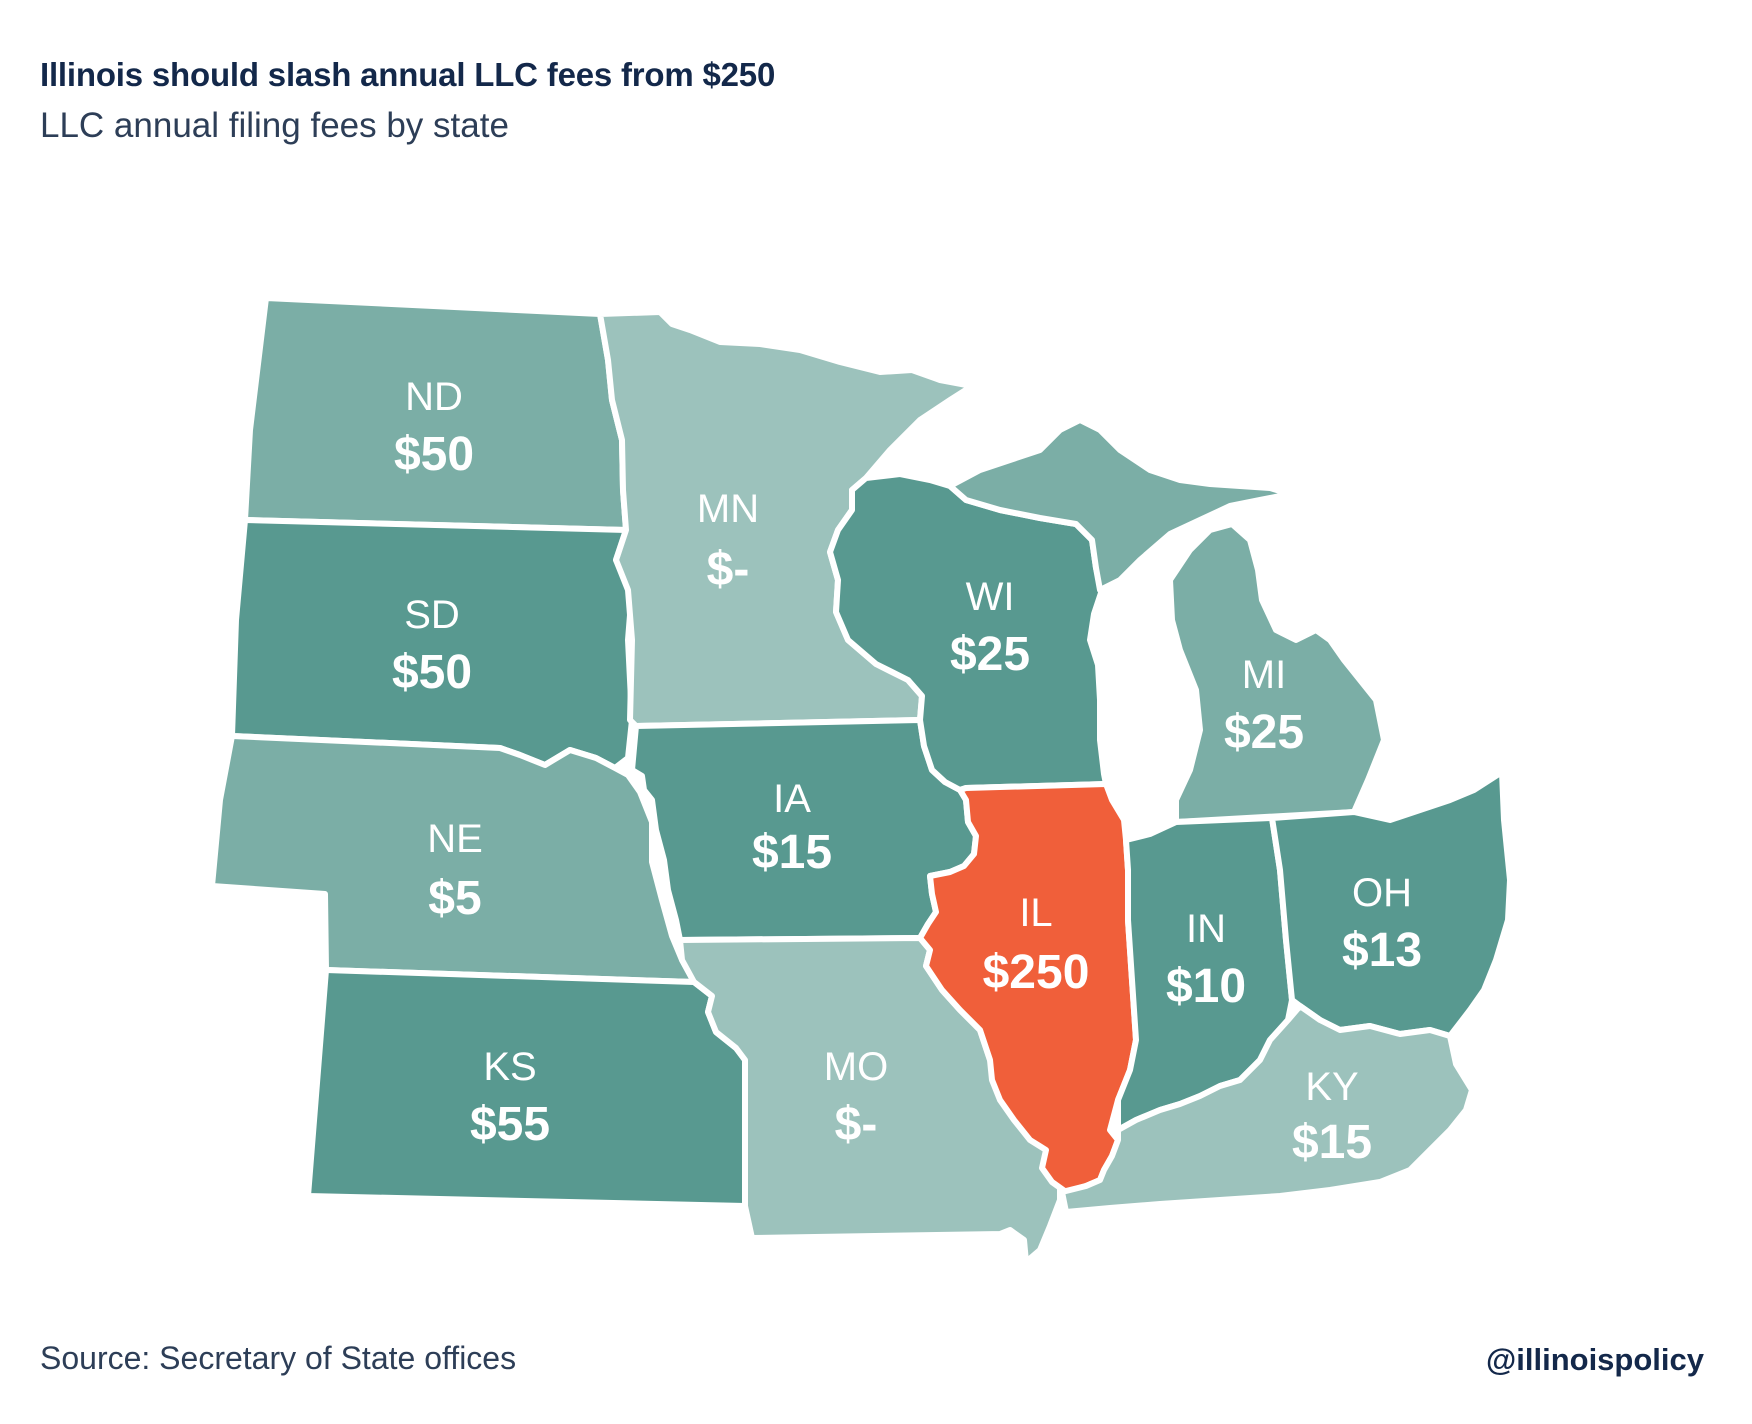 The width and height of the screenshot is (1752, 1424). What do you see at coordinates (1206, 986) in the screenshot?
I see `state-fee-label: $10` at bounding box center [1206, 986].